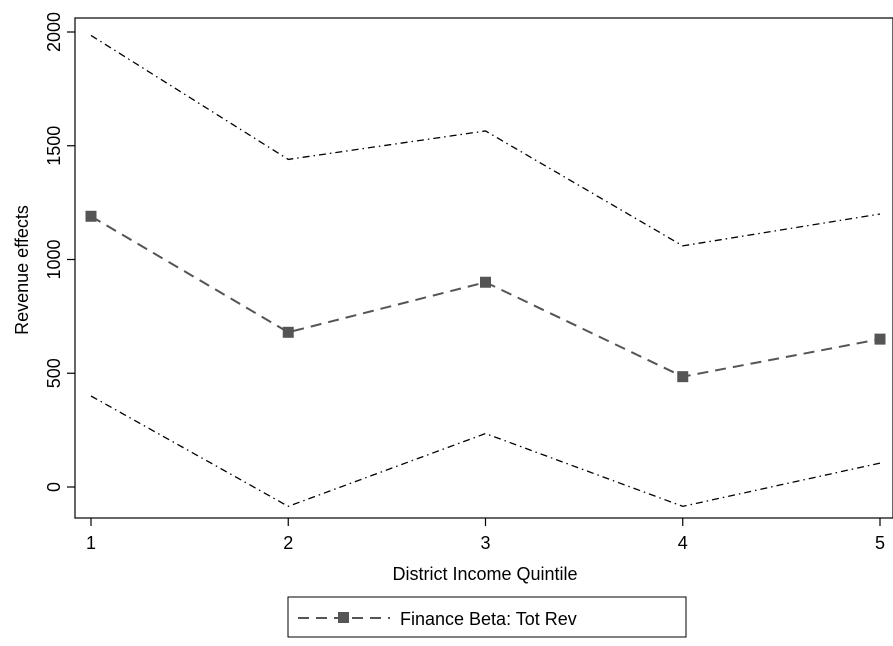 This screenshot has height=646, width=893. What do you see at coordinates (54, 373) in the screenshot?
I see `y-tick-label: 500` at bounding box center [54, 373].